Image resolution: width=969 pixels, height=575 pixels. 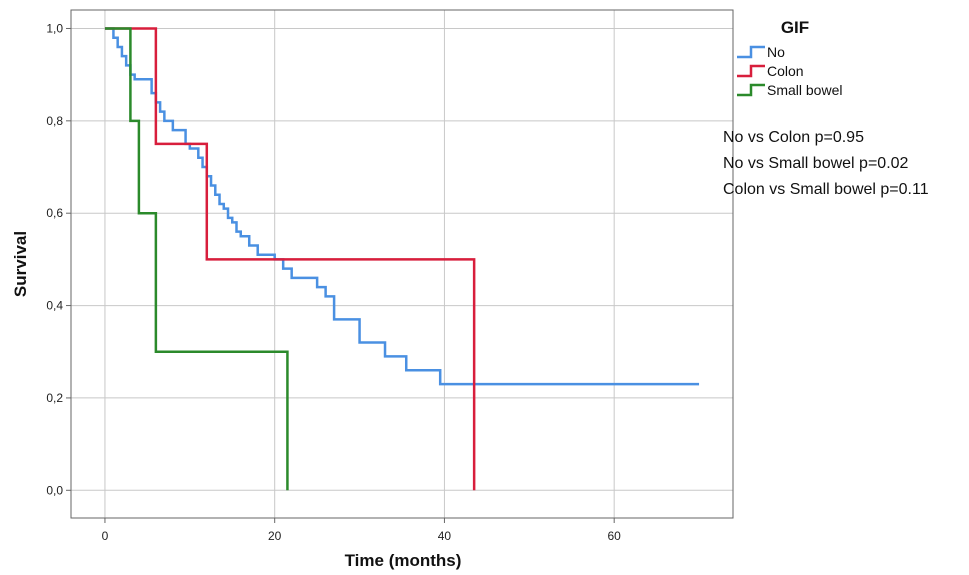 I want to click on y-tick-label: 0,6, so click(x=54, y=213).